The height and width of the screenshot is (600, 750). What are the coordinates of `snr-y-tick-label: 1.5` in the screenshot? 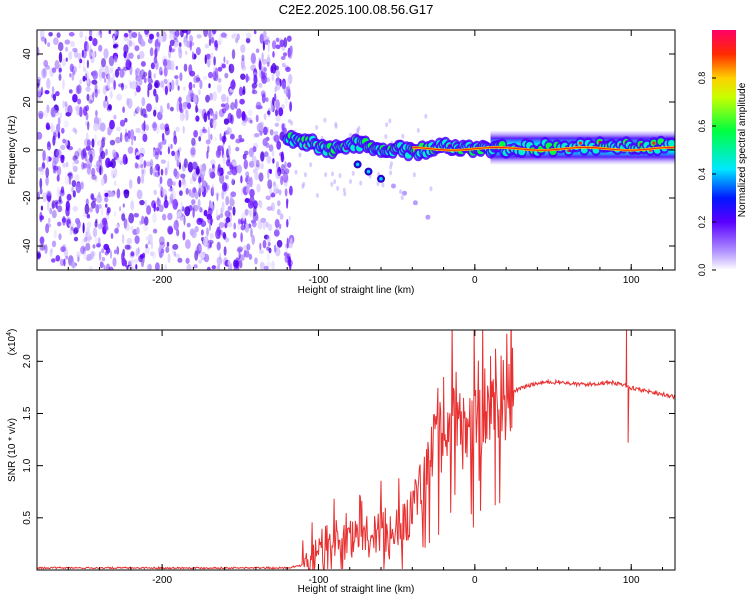 It's located at (27, 413).